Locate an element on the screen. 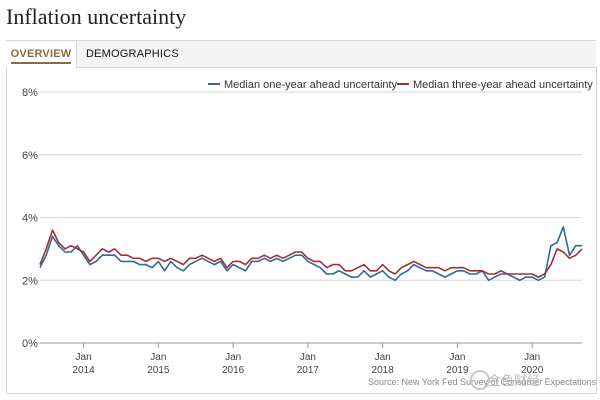 The height and width of the screenshot is (400, 600). series-line-three-year is located at coordinates (311, 253).